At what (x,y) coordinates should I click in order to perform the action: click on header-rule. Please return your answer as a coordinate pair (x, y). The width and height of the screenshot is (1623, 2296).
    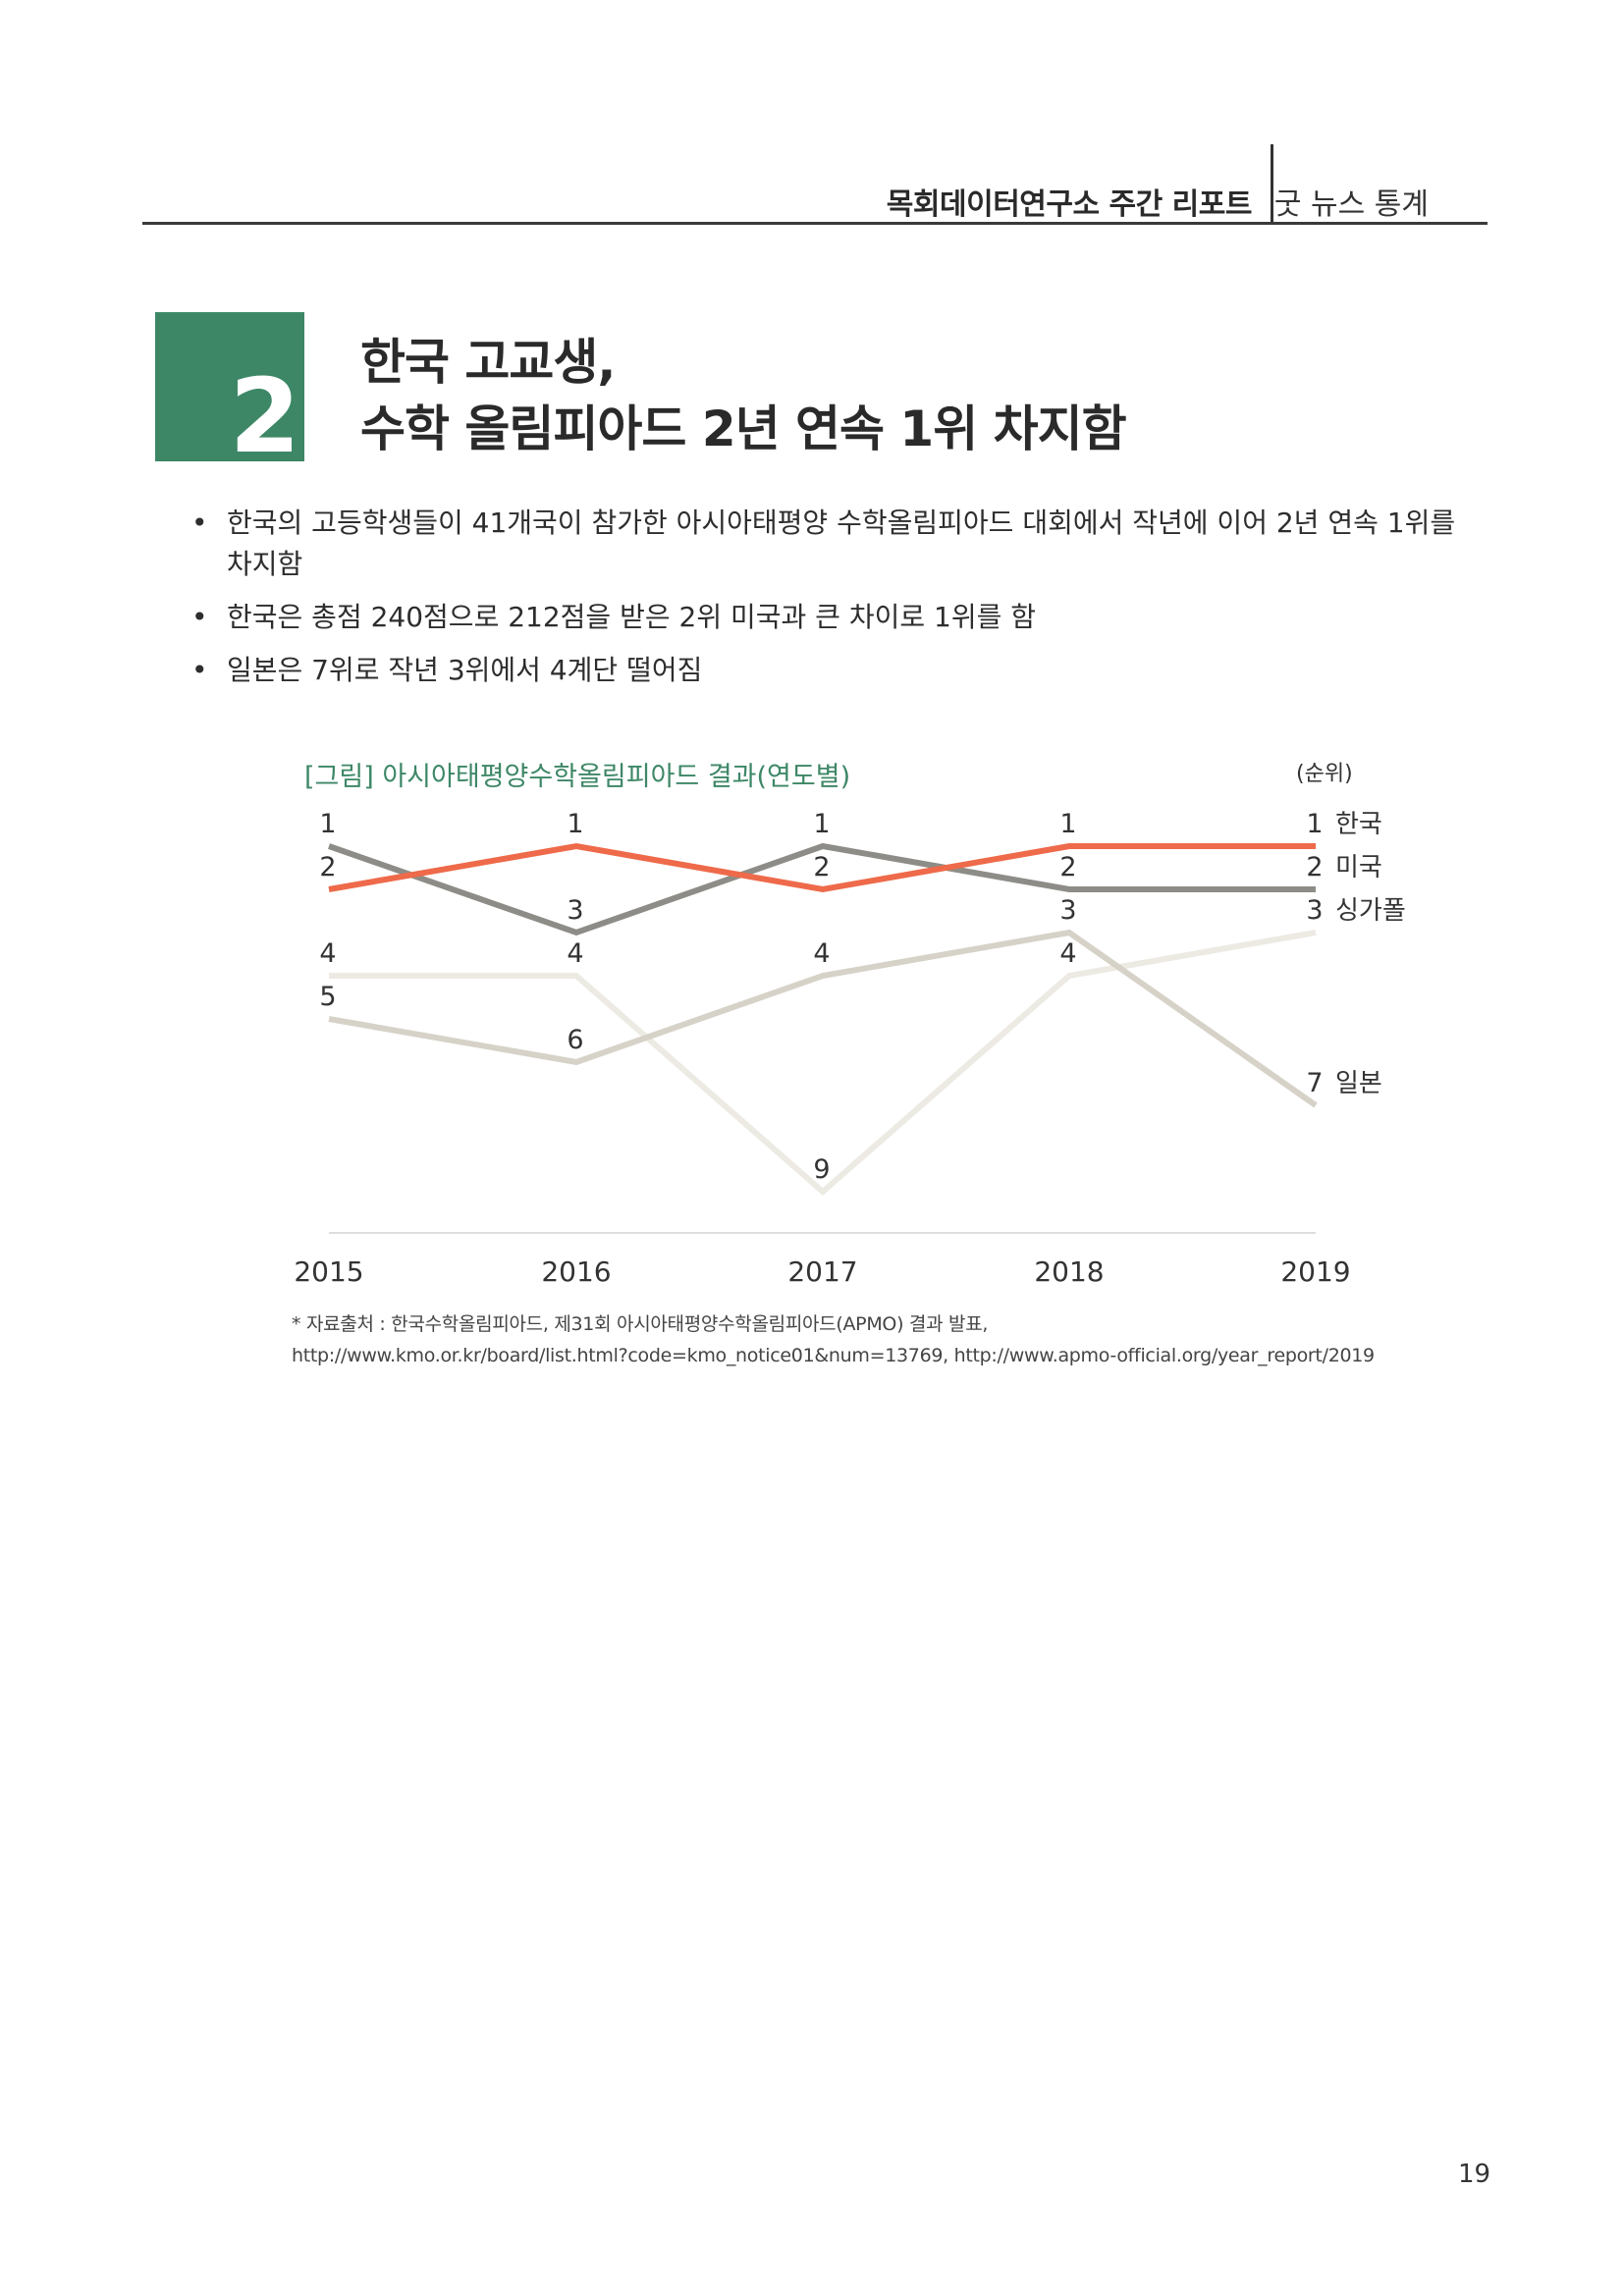
    Looking at the image, I should click on (815, 223).